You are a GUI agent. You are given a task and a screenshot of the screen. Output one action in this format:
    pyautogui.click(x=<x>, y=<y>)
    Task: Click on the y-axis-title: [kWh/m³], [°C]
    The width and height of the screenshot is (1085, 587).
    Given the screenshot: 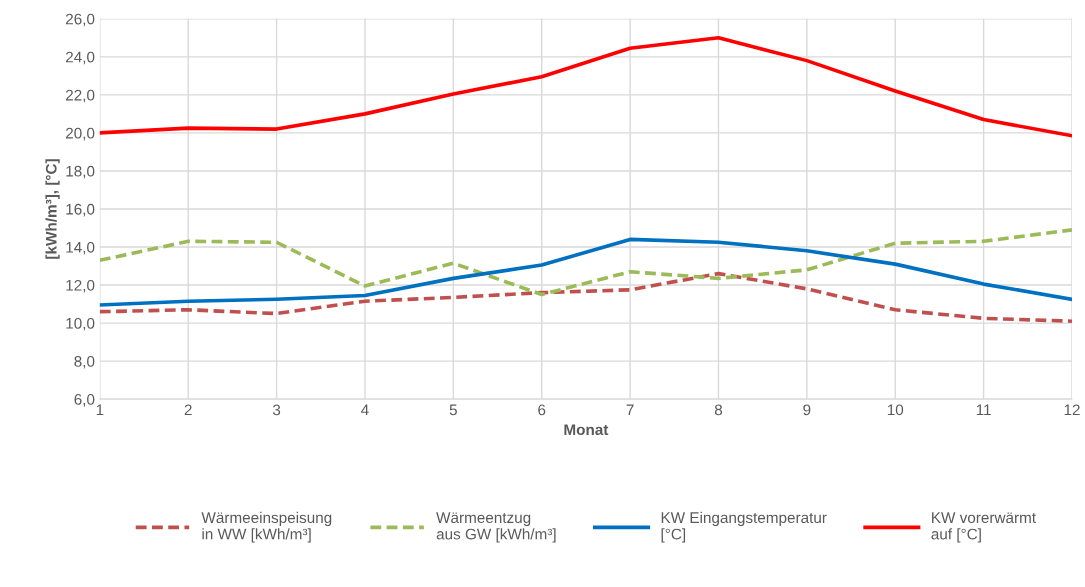 What is the action you would take?
    pyautogui.click(x=52, y=209)
    